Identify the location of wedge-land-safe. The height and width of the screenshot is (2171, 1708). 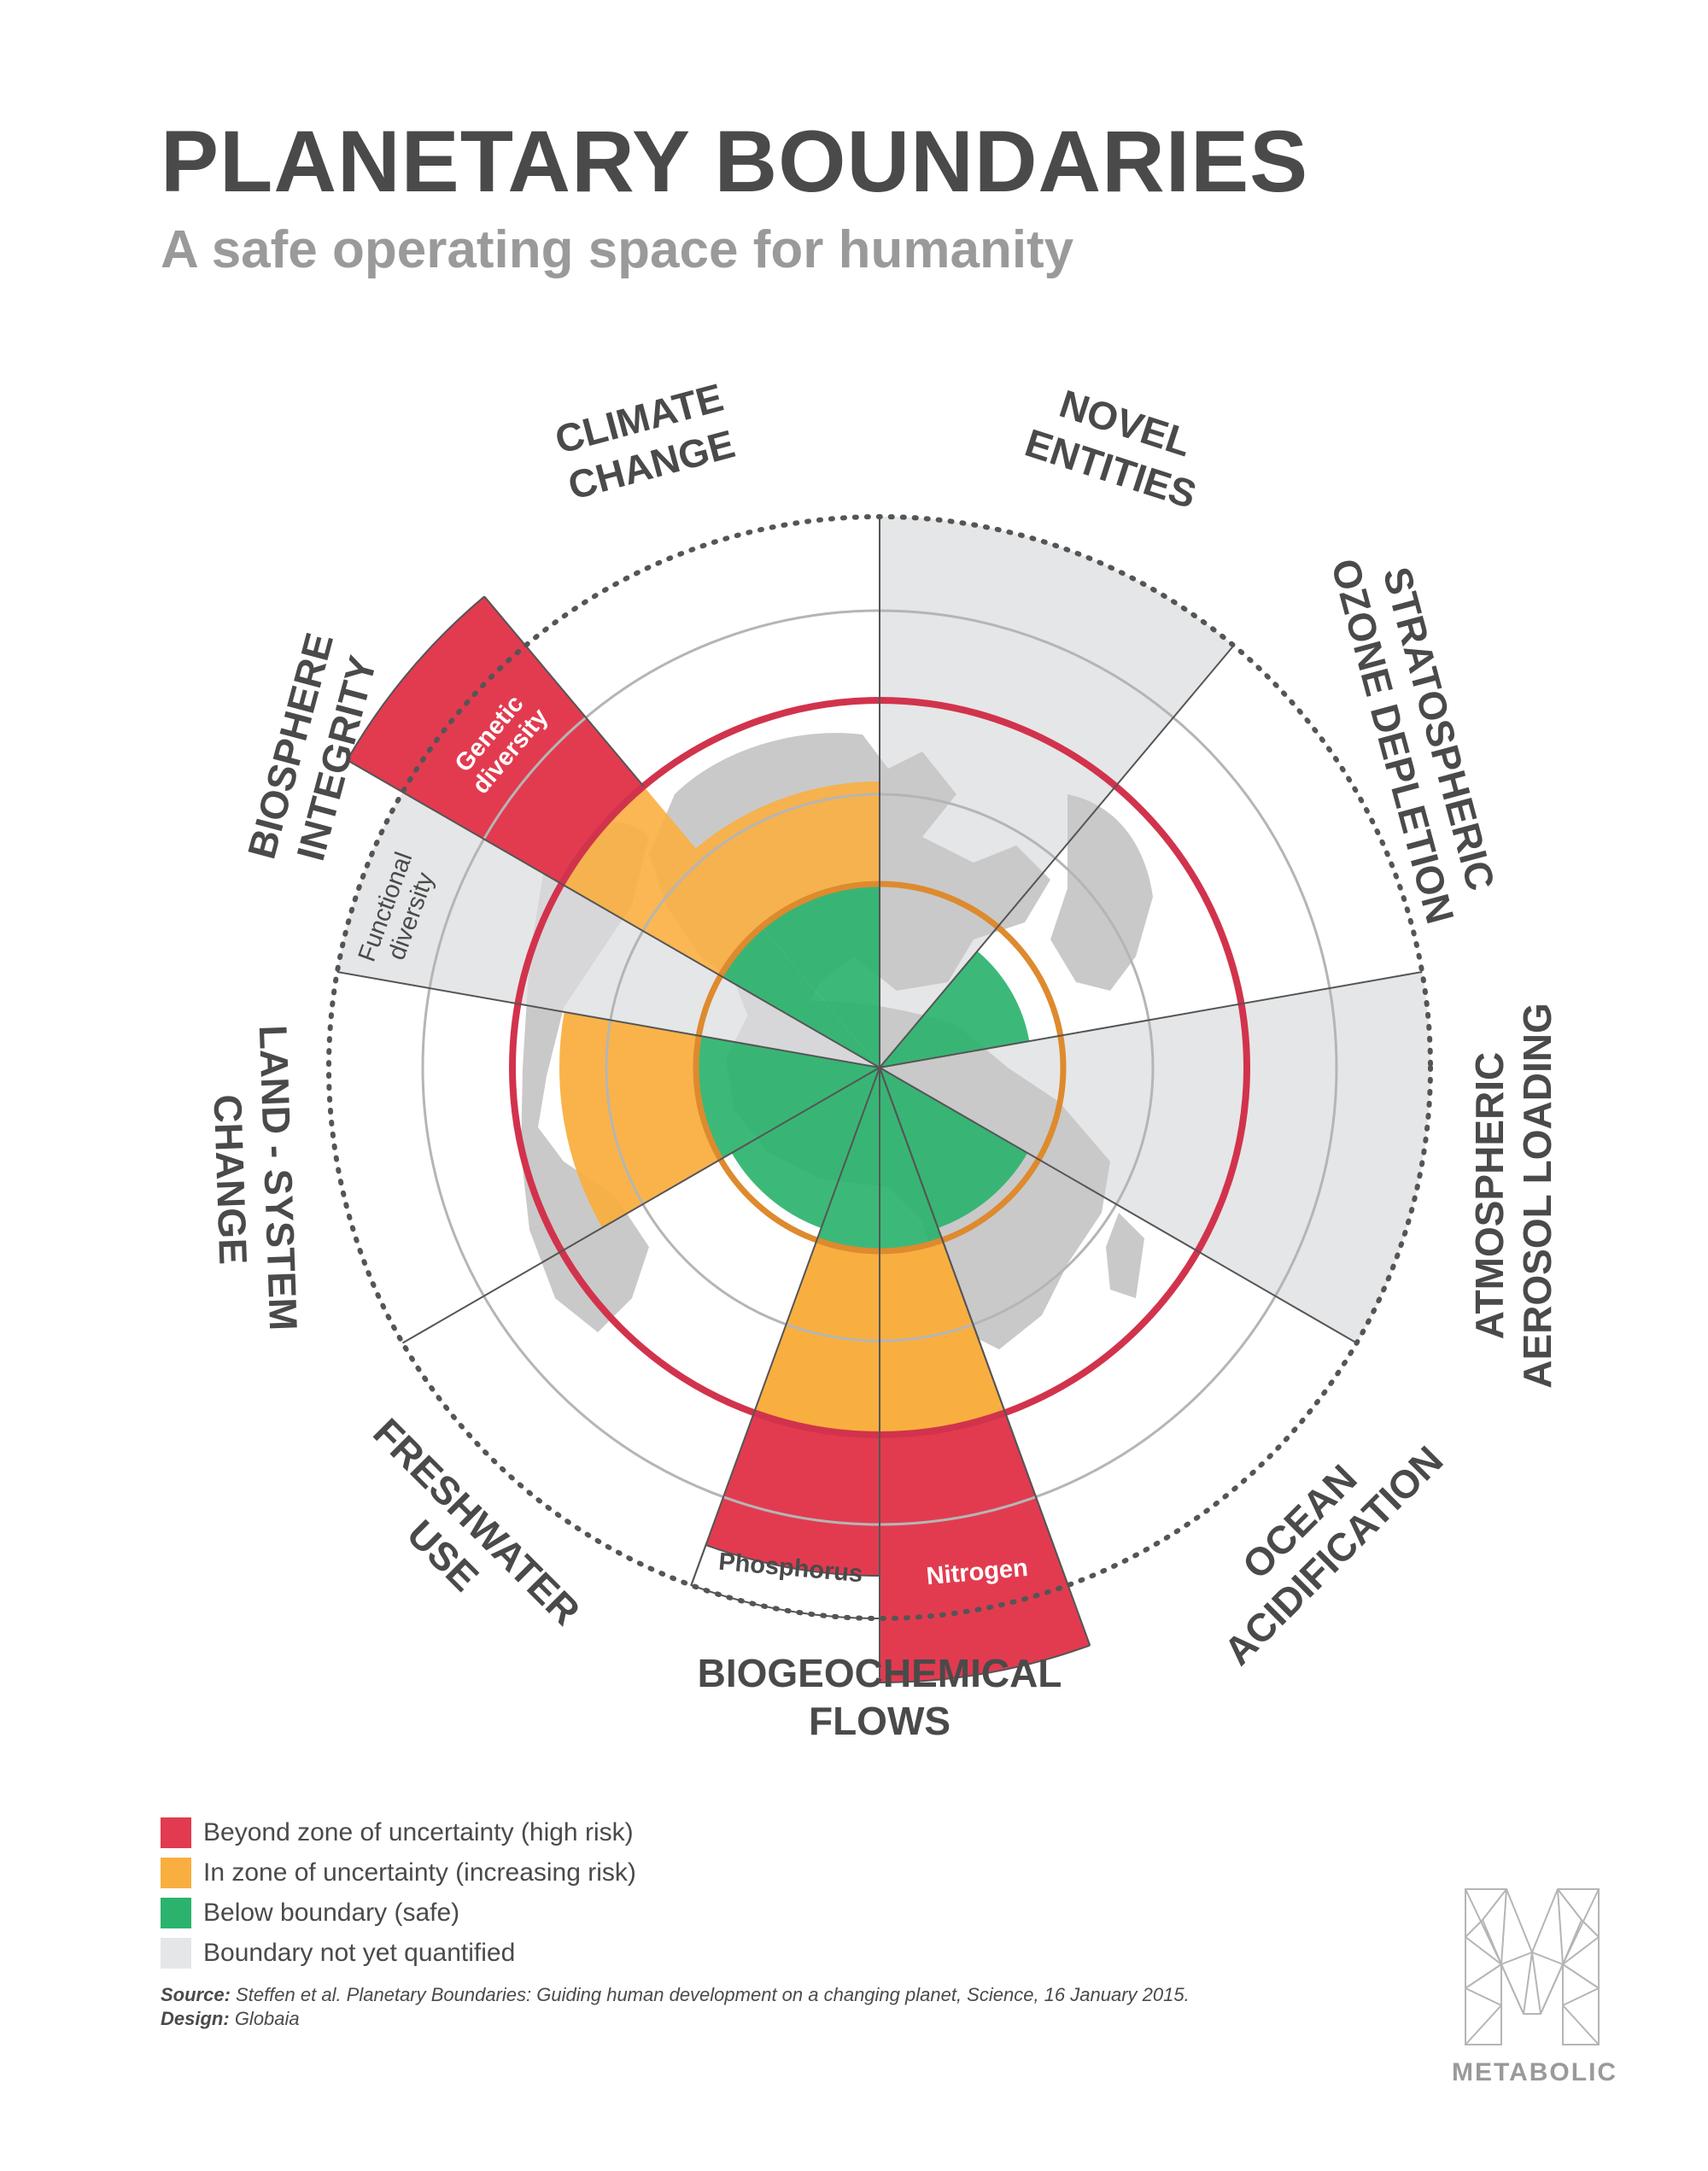
(788, 1097).